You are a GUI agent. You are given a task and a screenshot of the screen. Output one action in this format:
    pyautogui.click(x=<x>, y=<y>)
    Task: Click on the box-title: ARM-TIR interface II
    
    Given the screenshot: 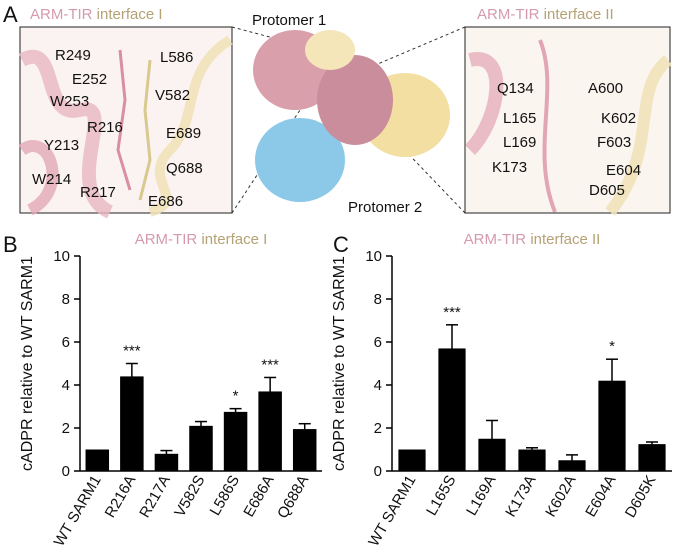 What is the action you would take?
    pyautogui.click(x=545, y=14)
    